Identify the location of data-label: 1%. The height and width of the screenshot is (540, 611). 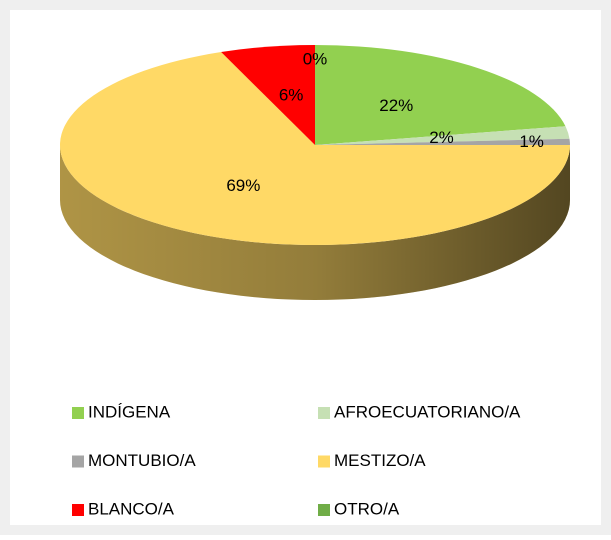
(531, 141).